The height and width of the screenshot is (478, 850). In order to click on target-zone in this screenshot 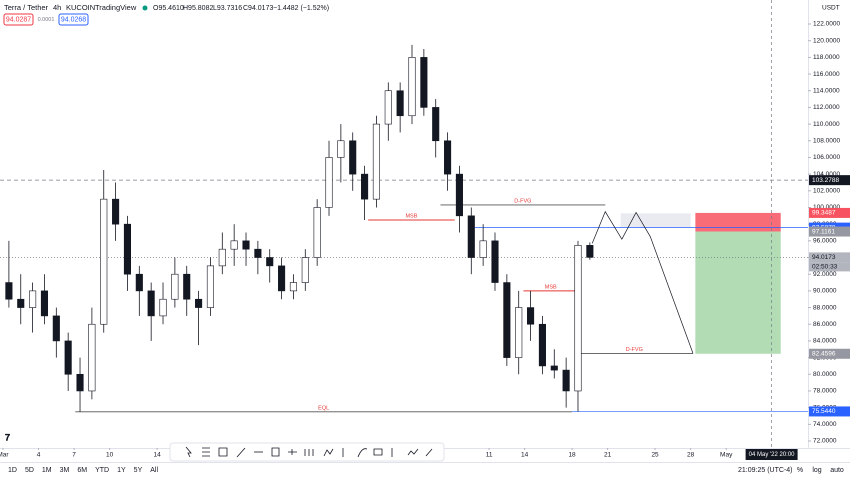, I will do `click(738, 292)`.